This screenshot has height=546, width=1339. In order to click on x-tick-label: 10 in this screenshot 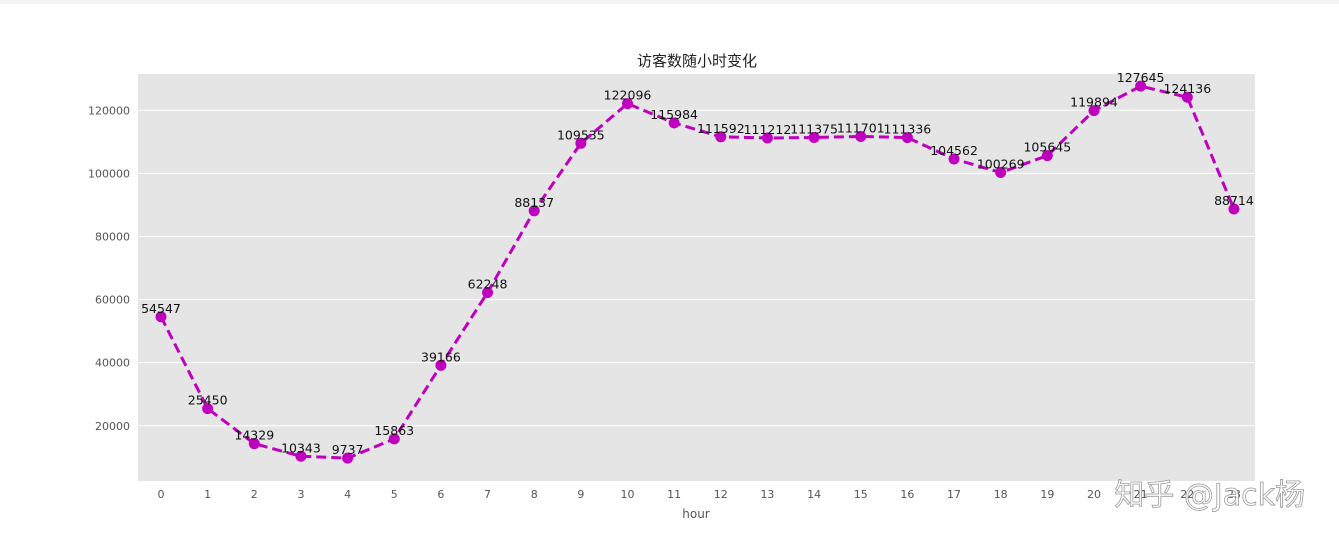, I will do `click(628, 494)`.